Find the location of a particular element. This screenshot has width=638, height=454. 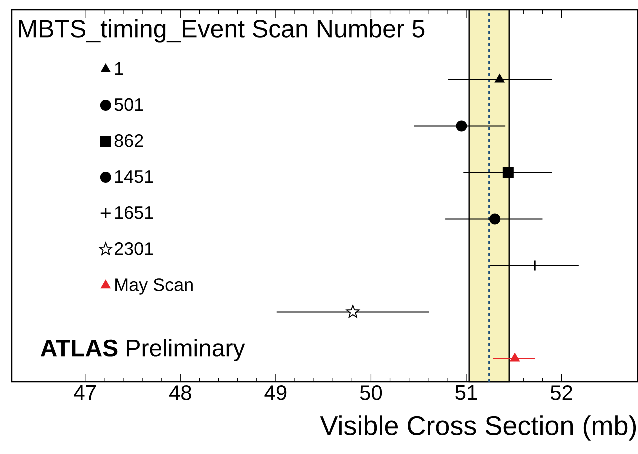

x-axis-title: Visible Cross Section (mb) is located at coordinates (478, 428).